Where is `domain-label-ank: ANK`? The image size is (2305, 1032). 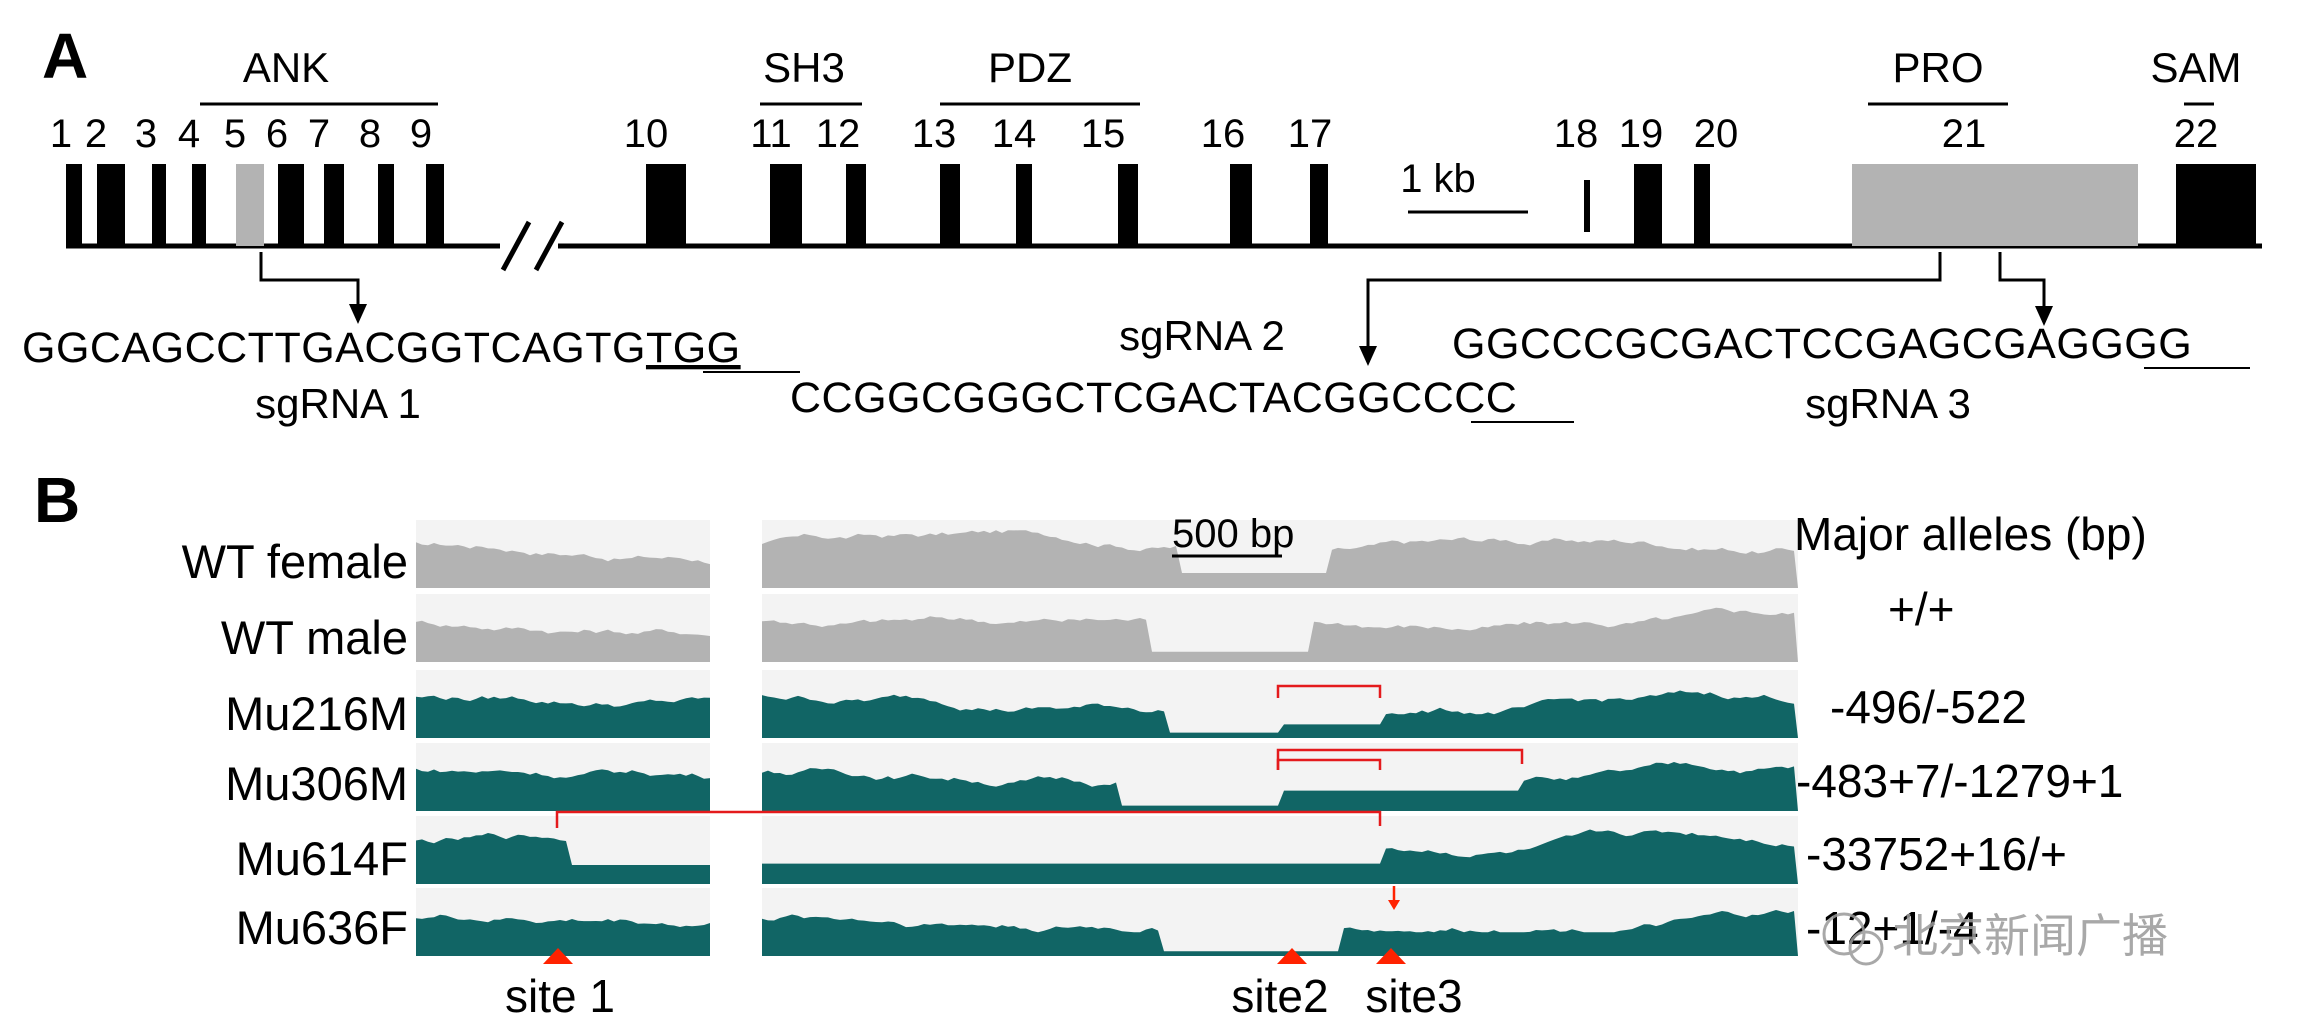 domain-label-ank: ANK is located at coordinates (286, 67).